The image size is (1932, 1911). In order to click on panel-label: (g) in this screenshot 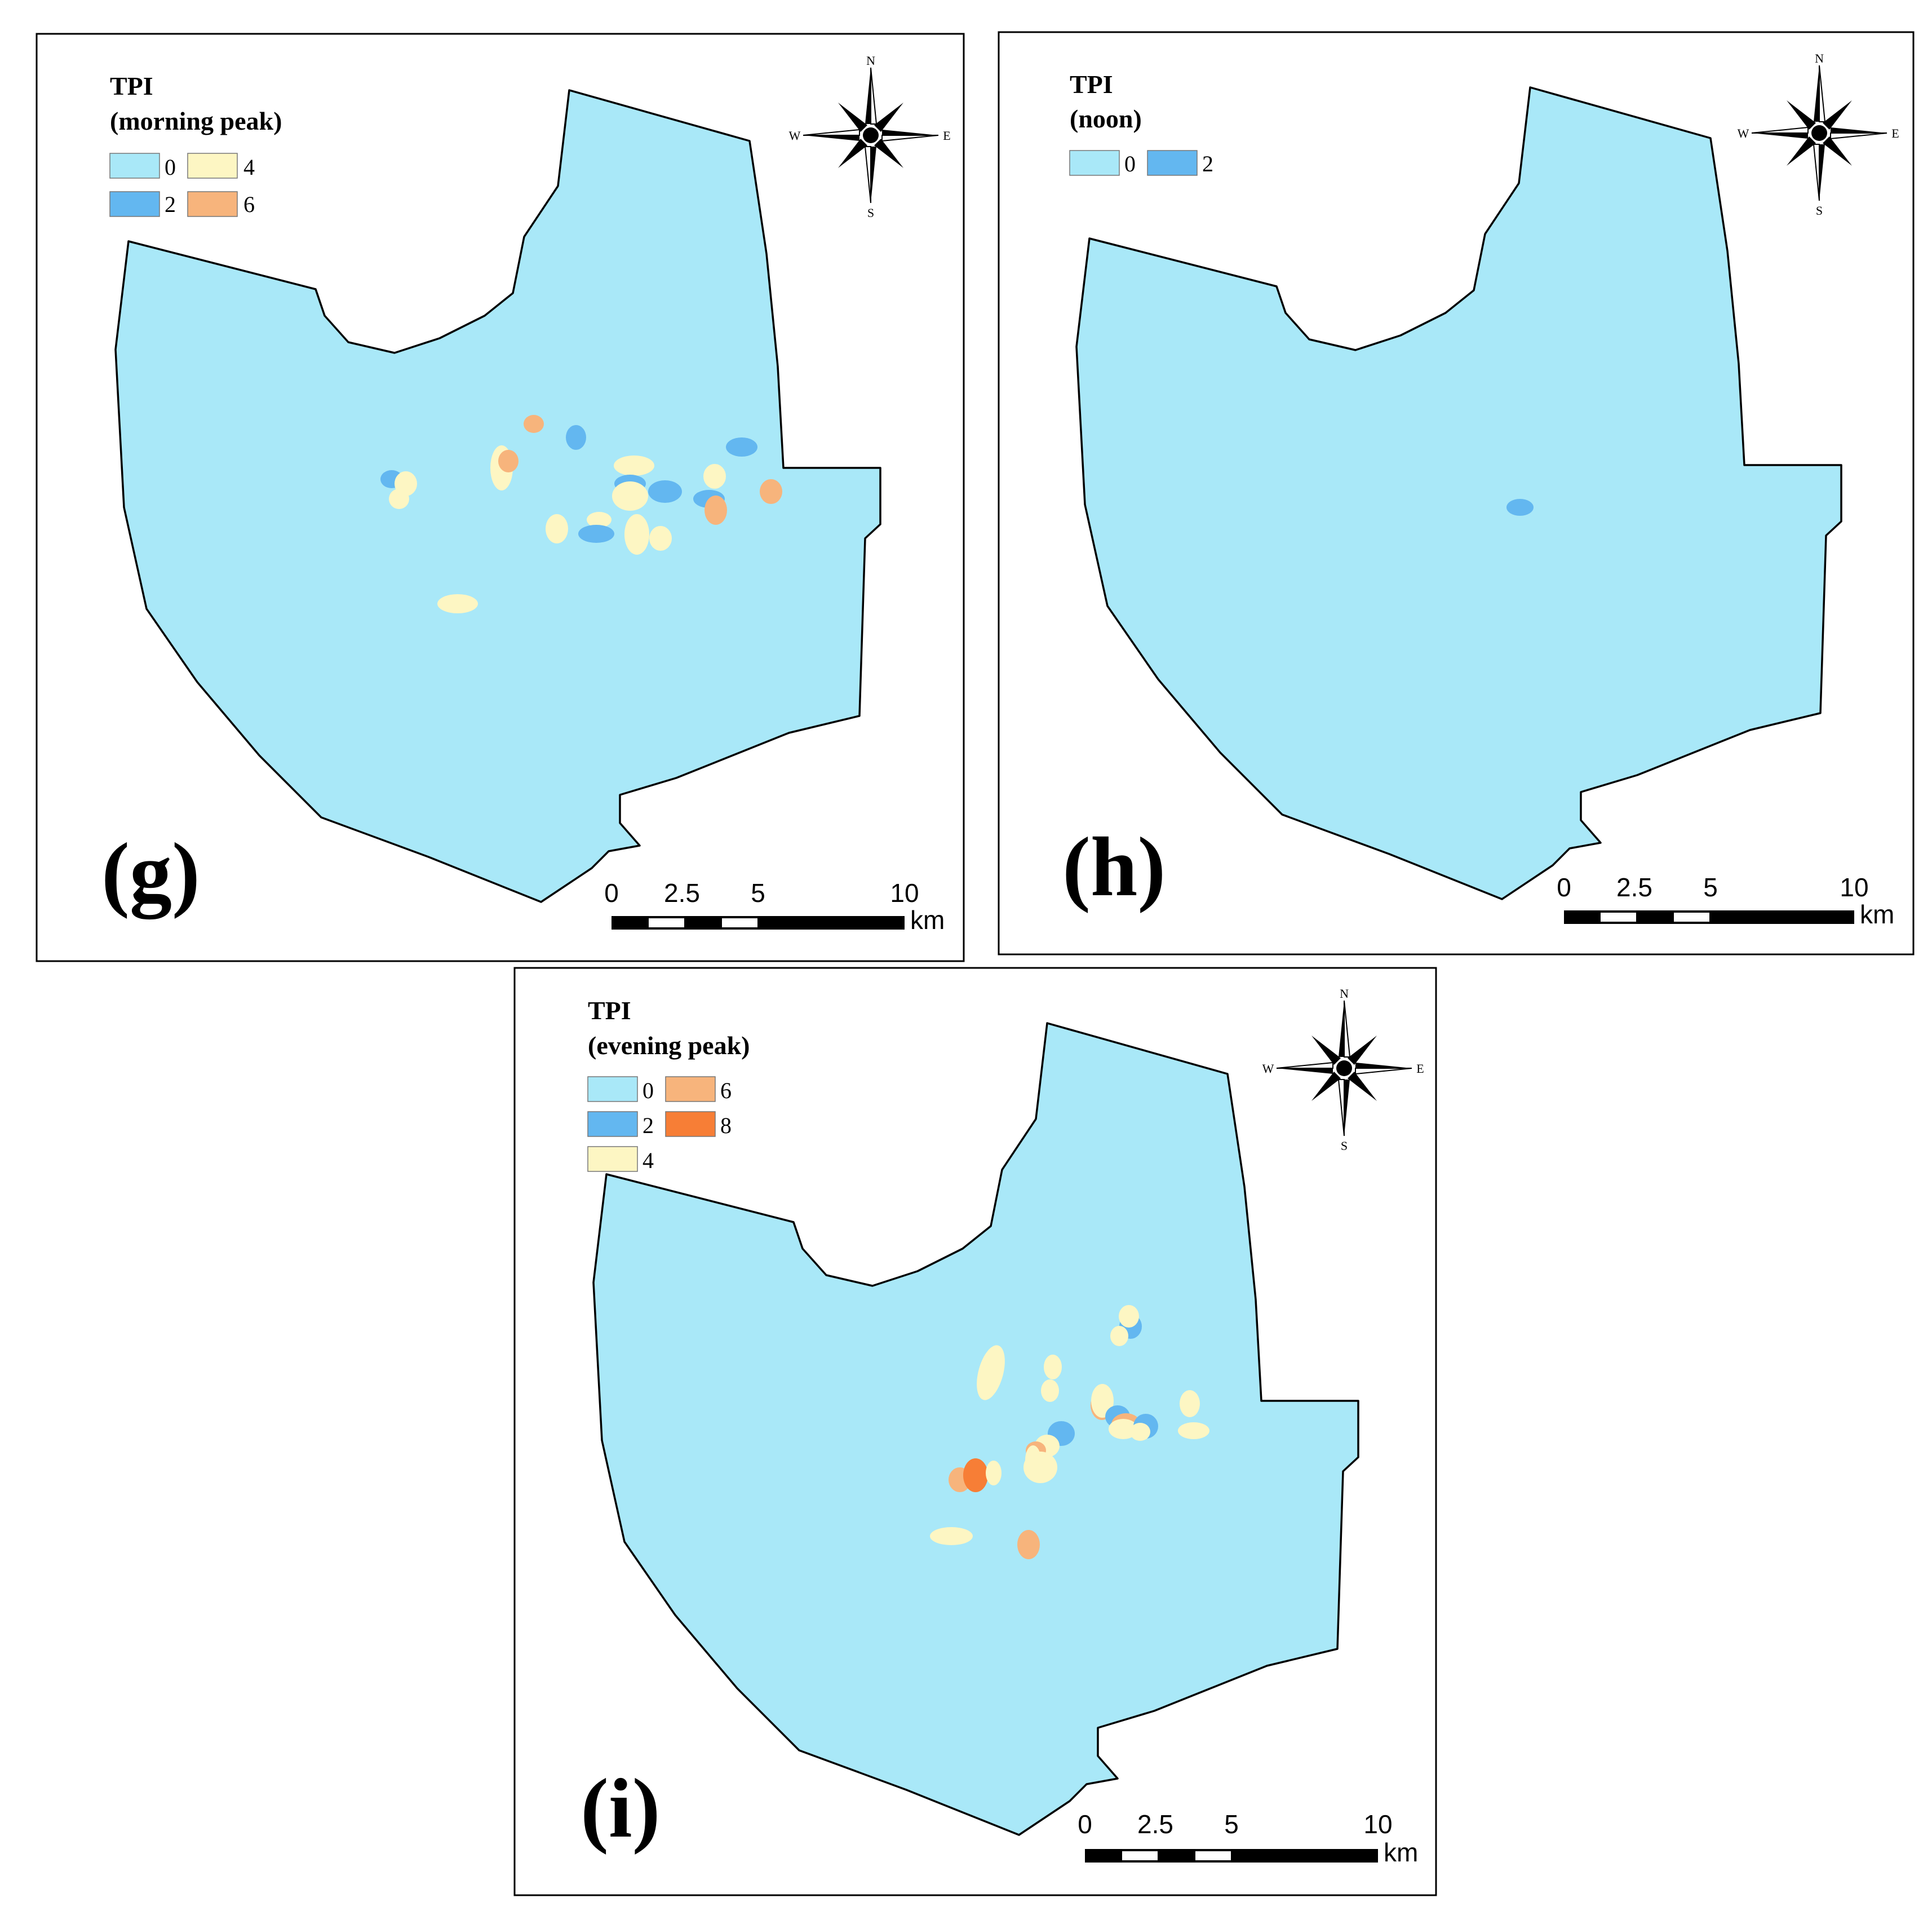, I will do `click(150, 873)`.